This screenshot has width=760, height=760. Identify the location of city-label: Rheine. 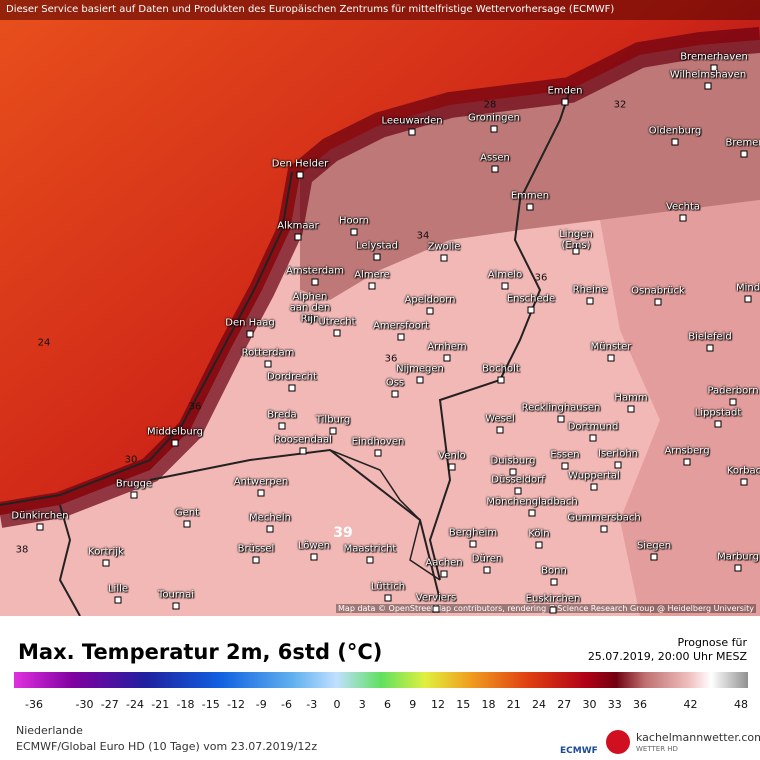
(590, 290).